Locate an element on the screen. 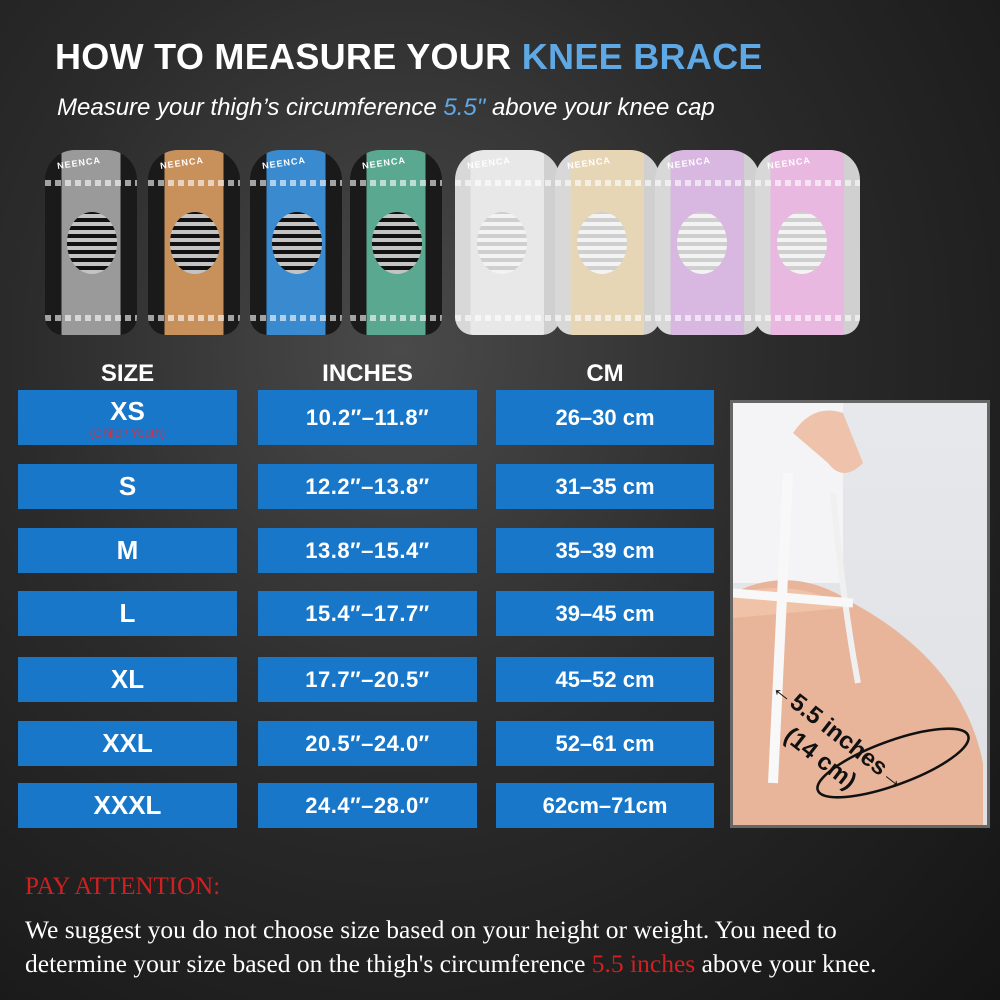 The image size is (1000, 1000). size-cell: XXL is located at coordinates (127, 743).